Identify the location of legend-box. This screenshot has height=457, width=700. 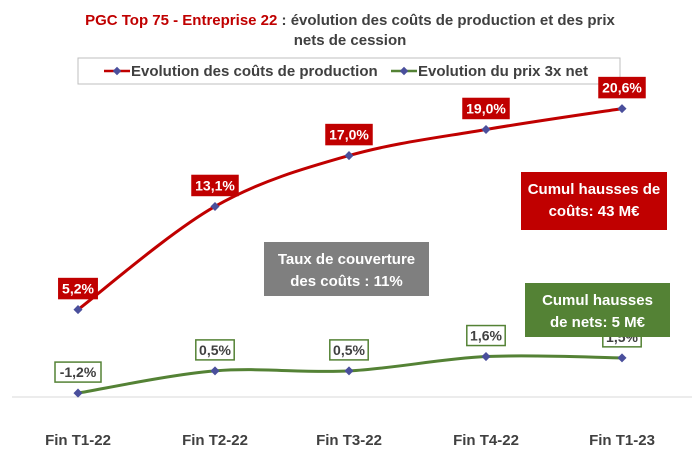
(349, 71).